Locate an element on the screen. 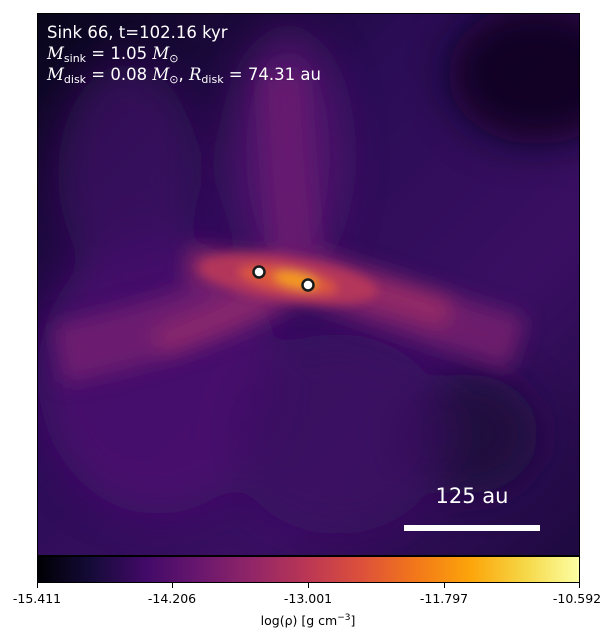 This screenshot has width=615, height=644. scale-bar-label: 125 au is located at coordinates (472, 496).